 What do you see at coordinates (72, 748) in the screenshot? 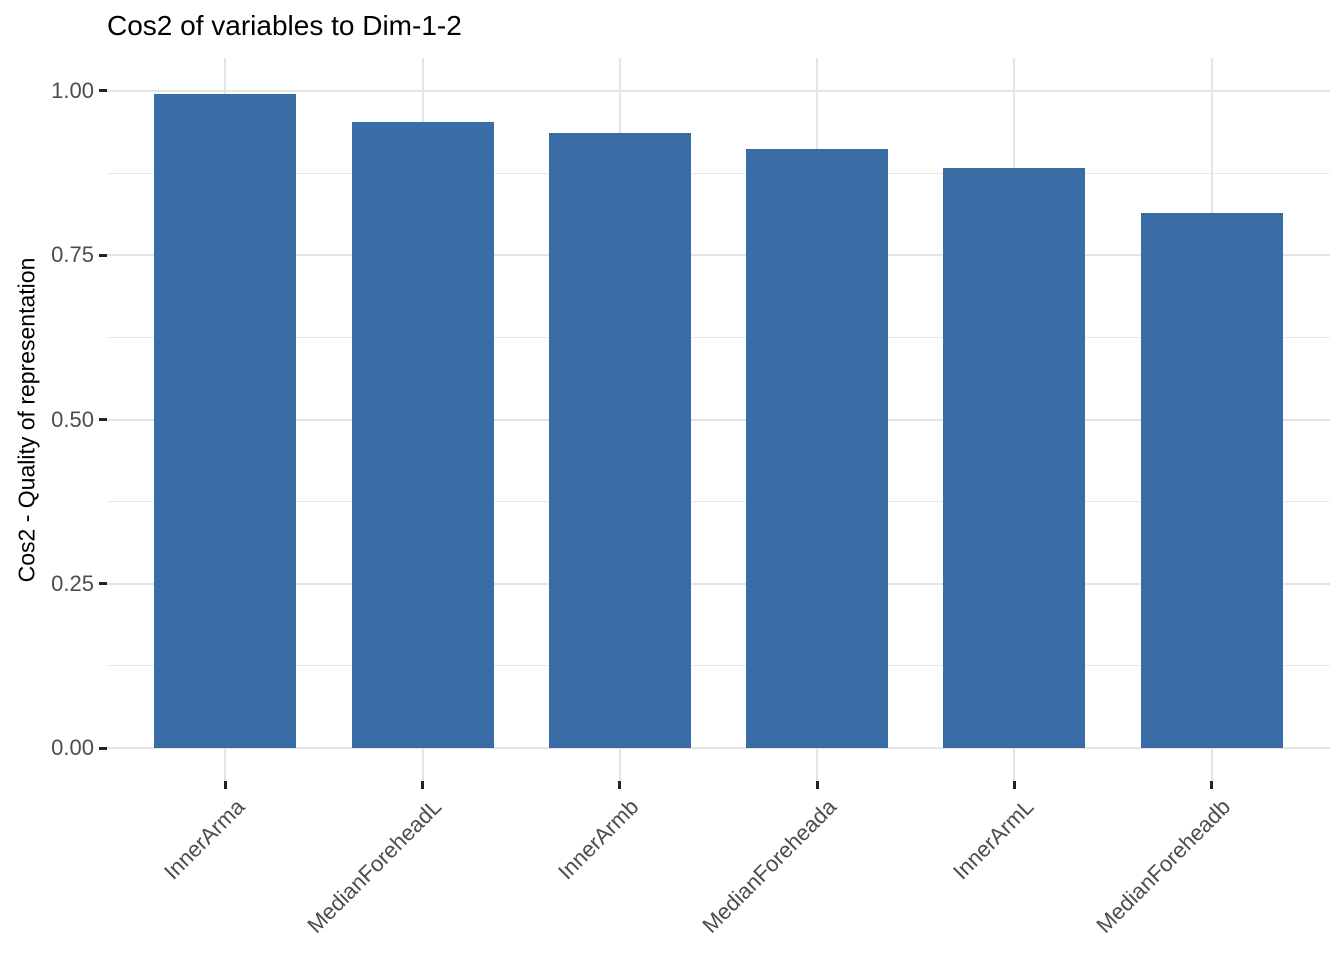
I see `y-tick-label: 0.00` at bounding box center [72, 748].